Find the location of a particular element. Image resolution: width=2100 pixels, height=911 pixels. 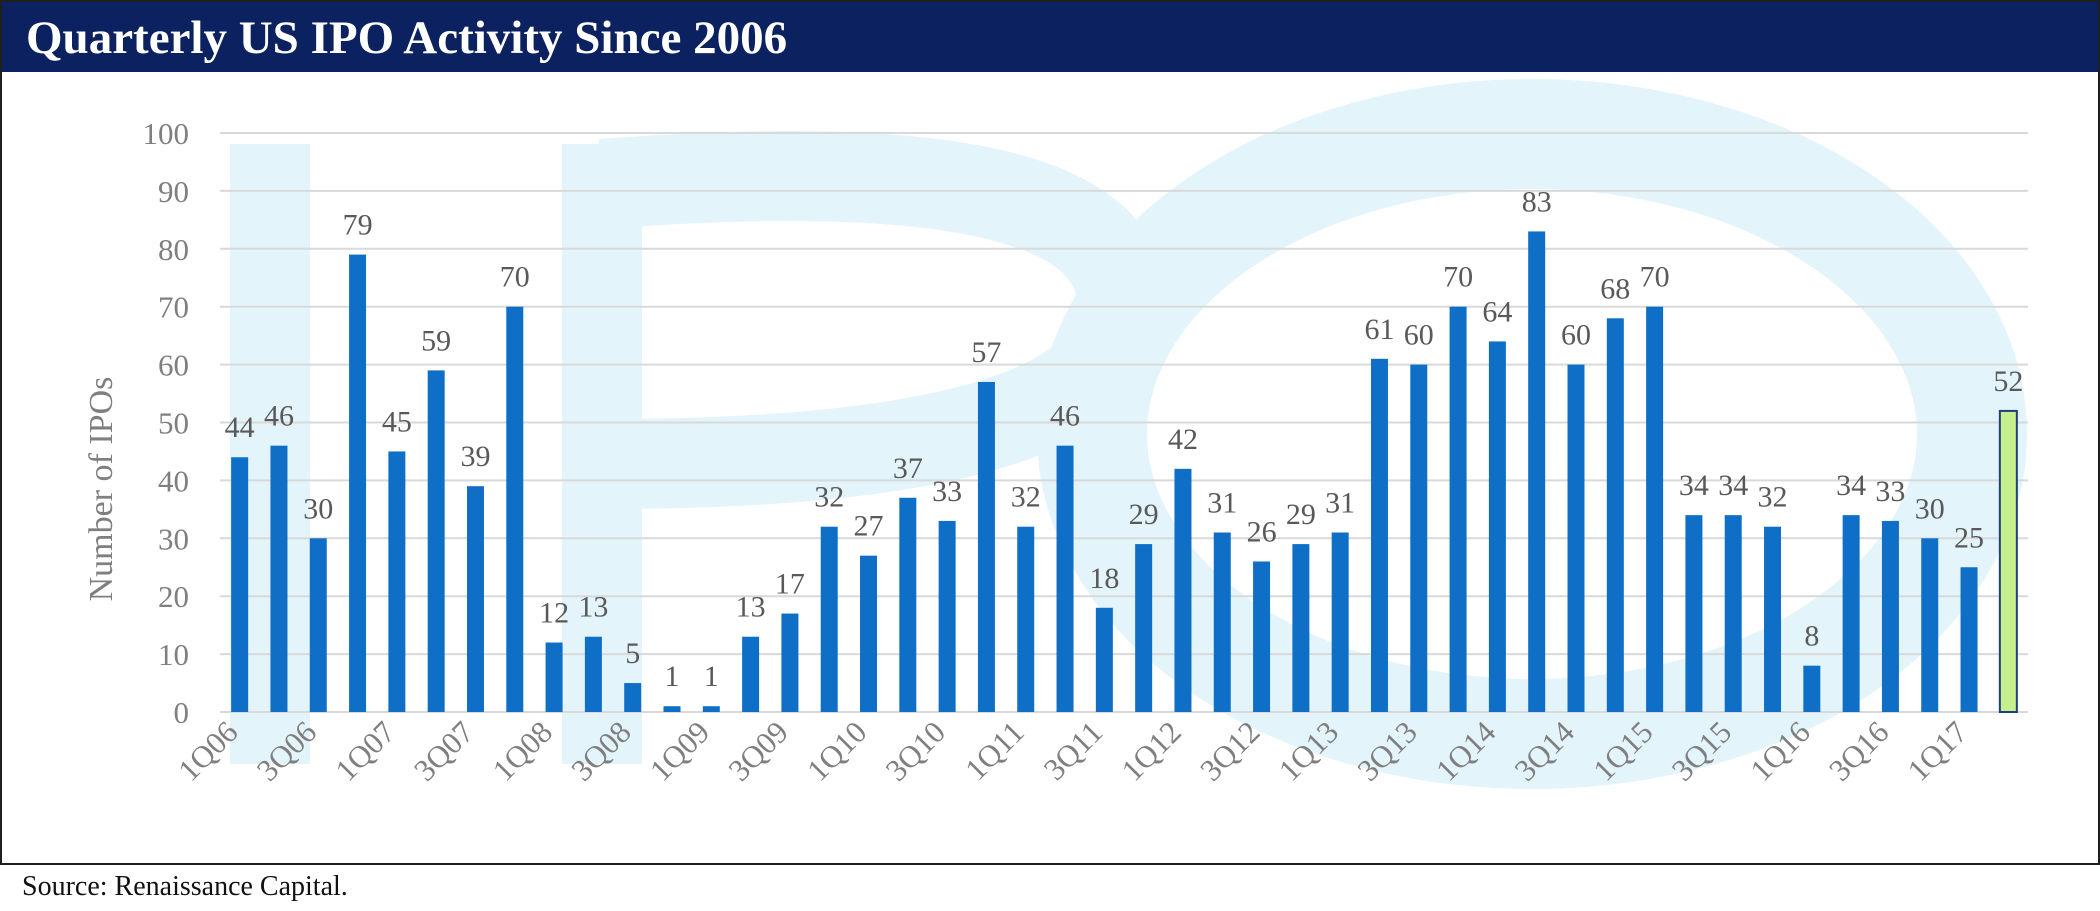

y-tick-label: 30 is located at coordinates (173, 538).